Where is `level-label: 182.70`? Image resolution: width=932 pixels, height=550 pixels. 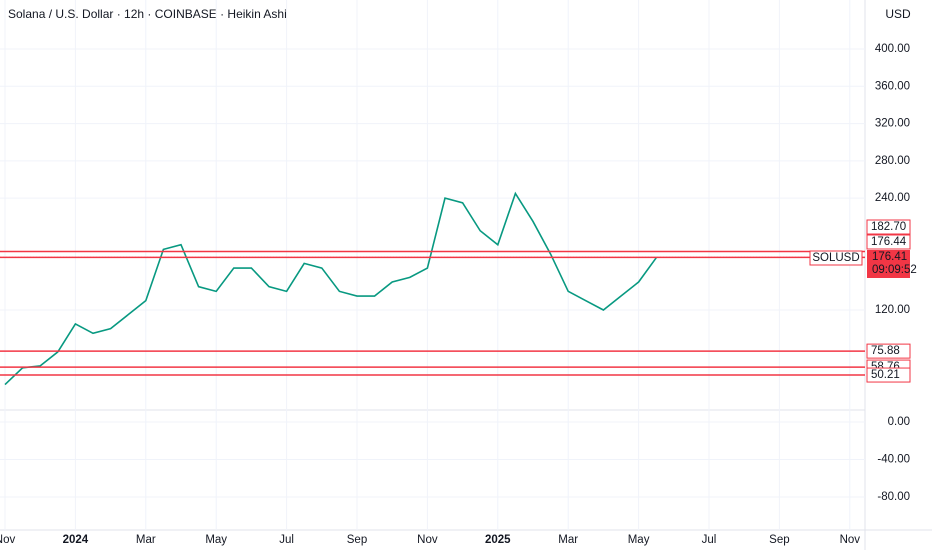
level-label: 182.70 is located at coordinates (888, 227).